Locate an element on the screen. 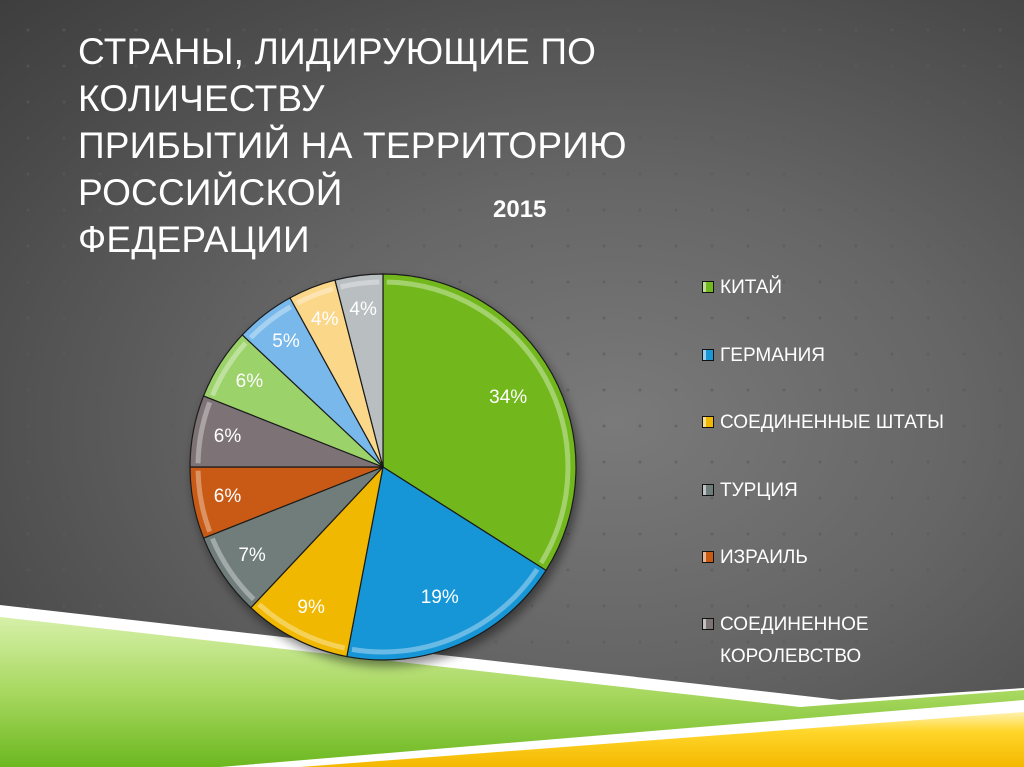 The width and height of the screenshot is (1024, 767). legend-item-turkey: ТУРЦИЯ is located at coordinates (750, 491).